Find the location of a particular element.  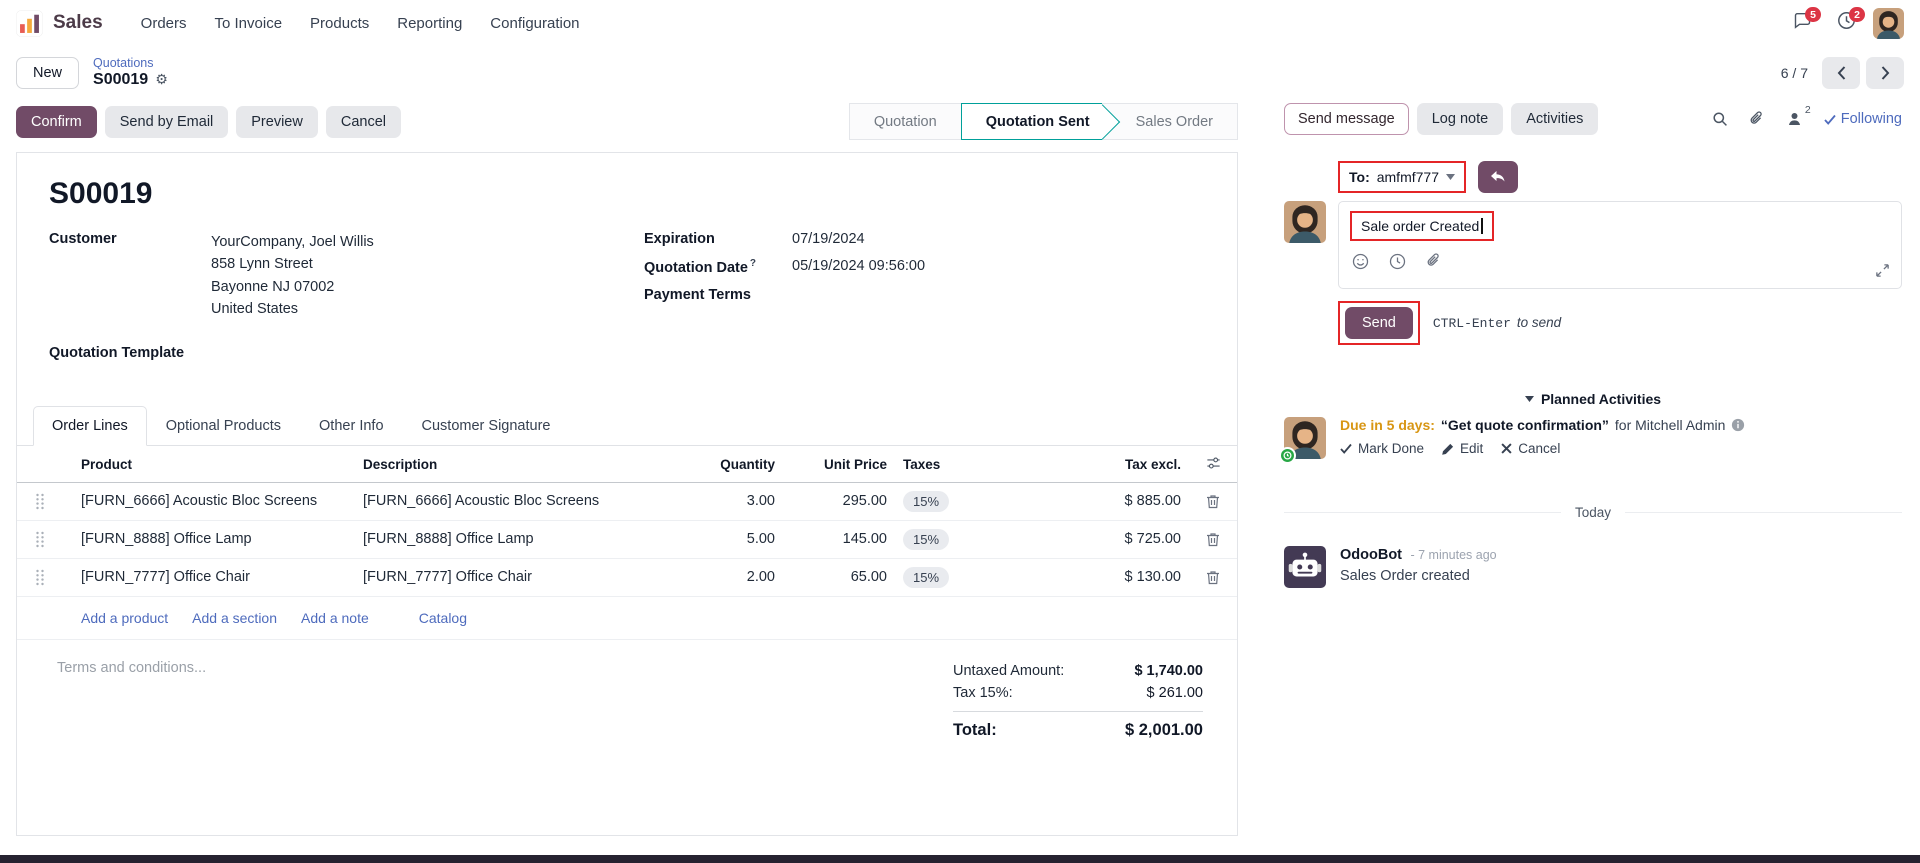

product-cell: [FURN_7777] Office Chair is located at coordinates (209, 577).